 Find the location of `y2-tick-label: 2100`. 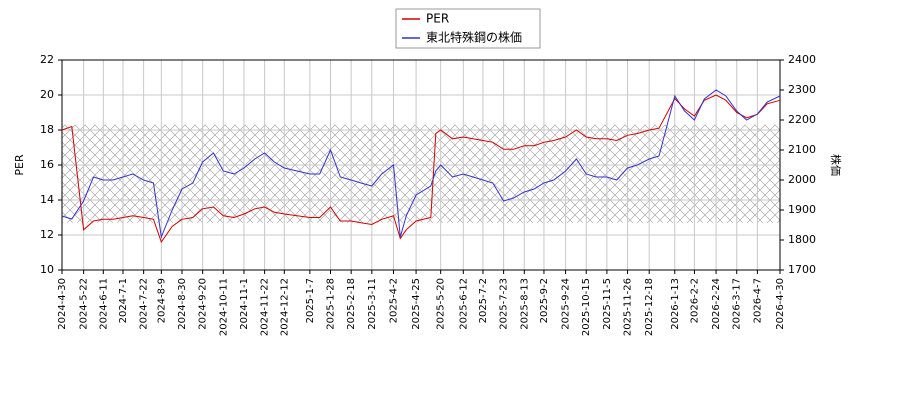

y2-tick-label: 2100 is located at coordinates (802, 149).